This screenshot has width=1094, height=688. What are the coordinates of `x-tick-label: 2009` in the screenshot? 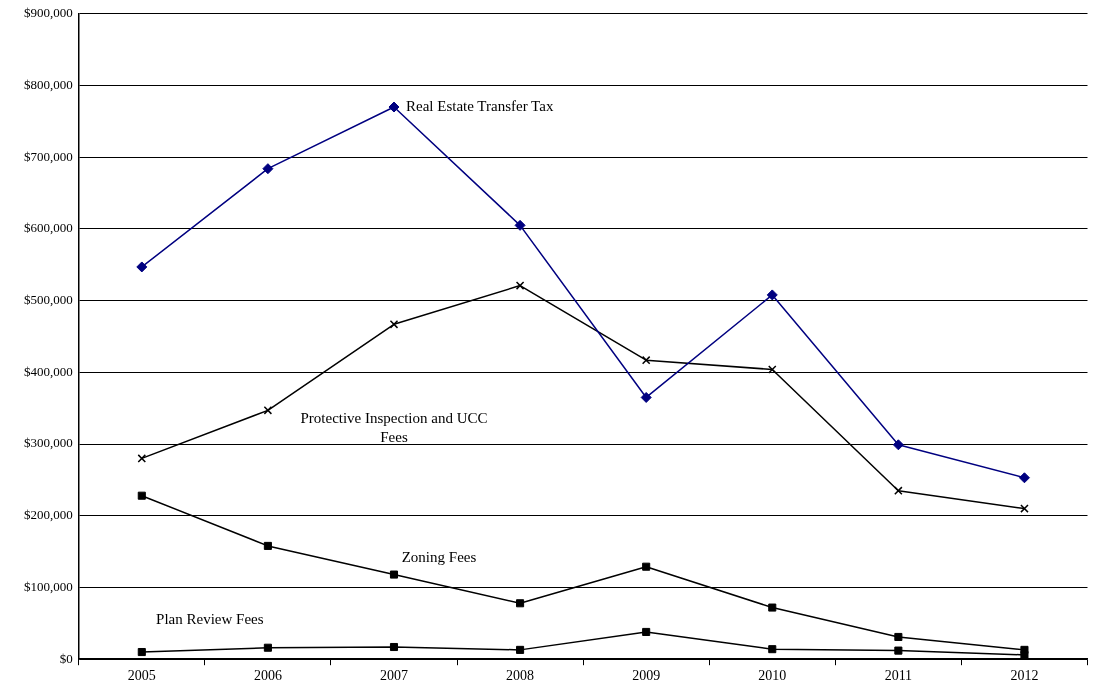 It's located at (646, 676).